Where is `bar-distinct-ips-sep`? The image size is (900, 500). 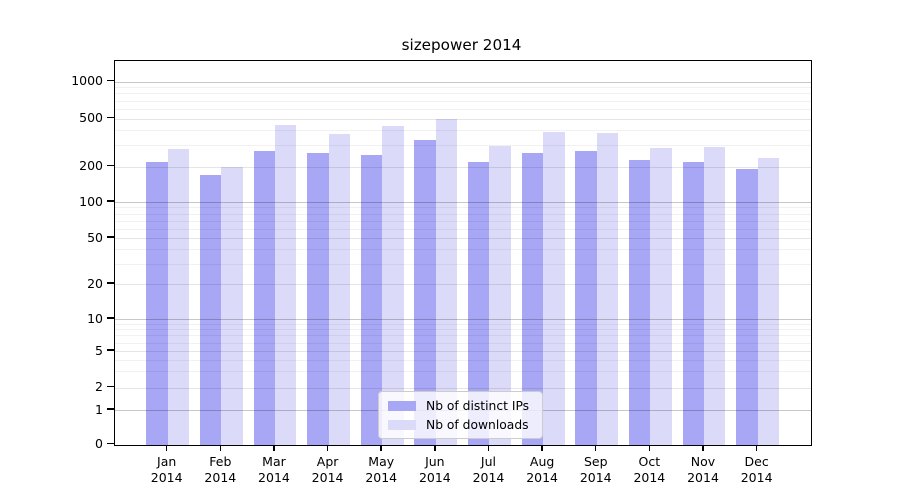
bar-distinct-ips-sep is located at coordinates (586, 297).